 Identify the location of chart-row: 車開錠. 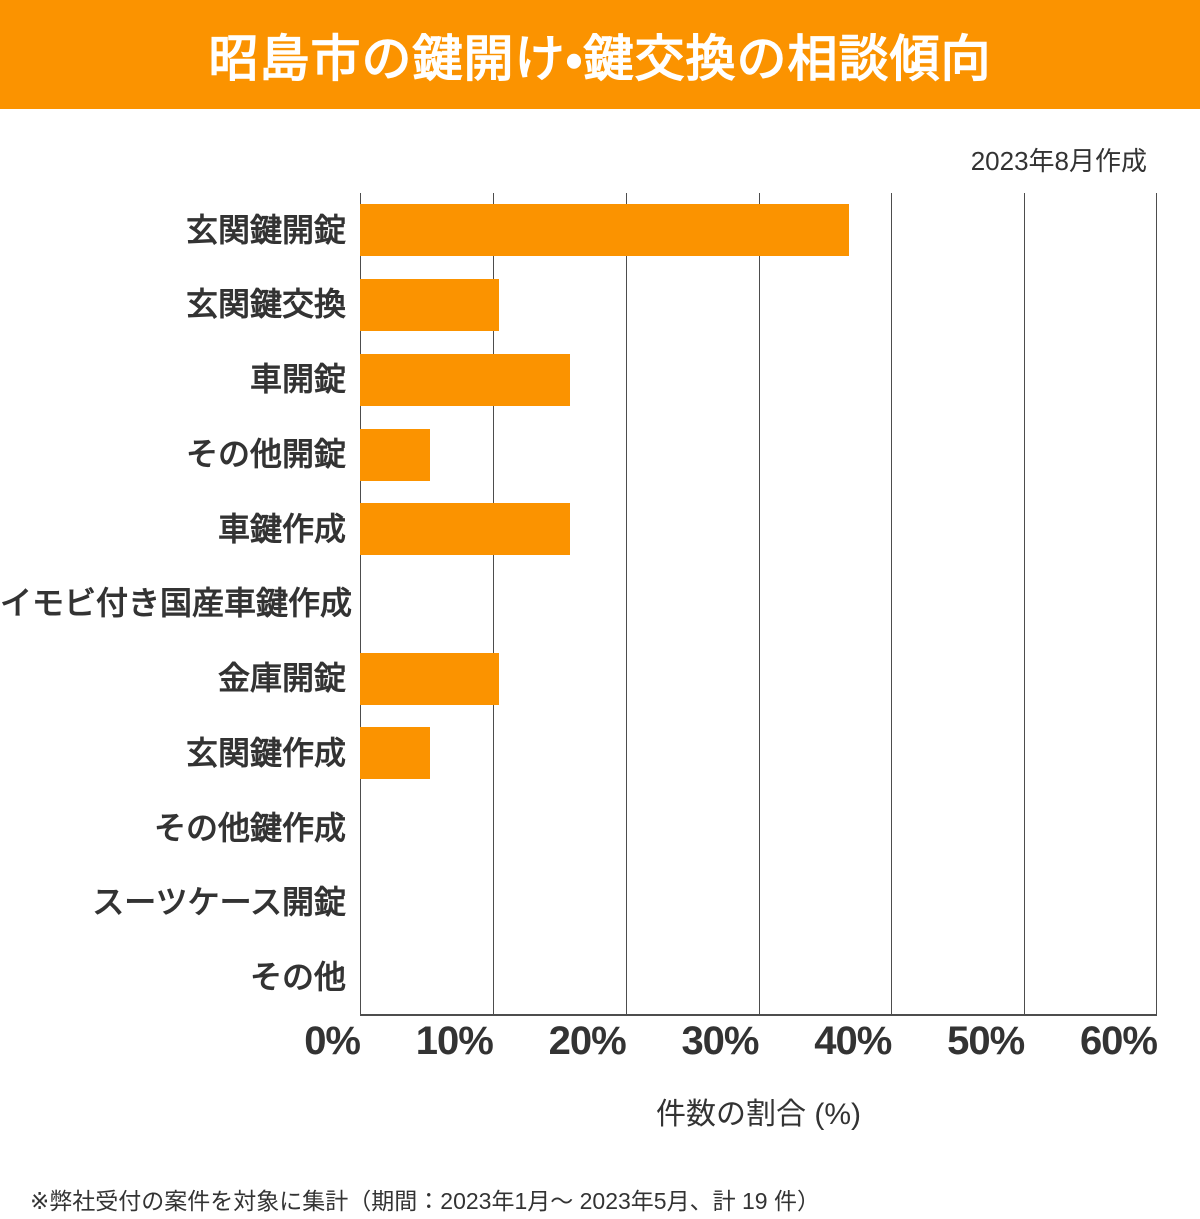
(600, 379).